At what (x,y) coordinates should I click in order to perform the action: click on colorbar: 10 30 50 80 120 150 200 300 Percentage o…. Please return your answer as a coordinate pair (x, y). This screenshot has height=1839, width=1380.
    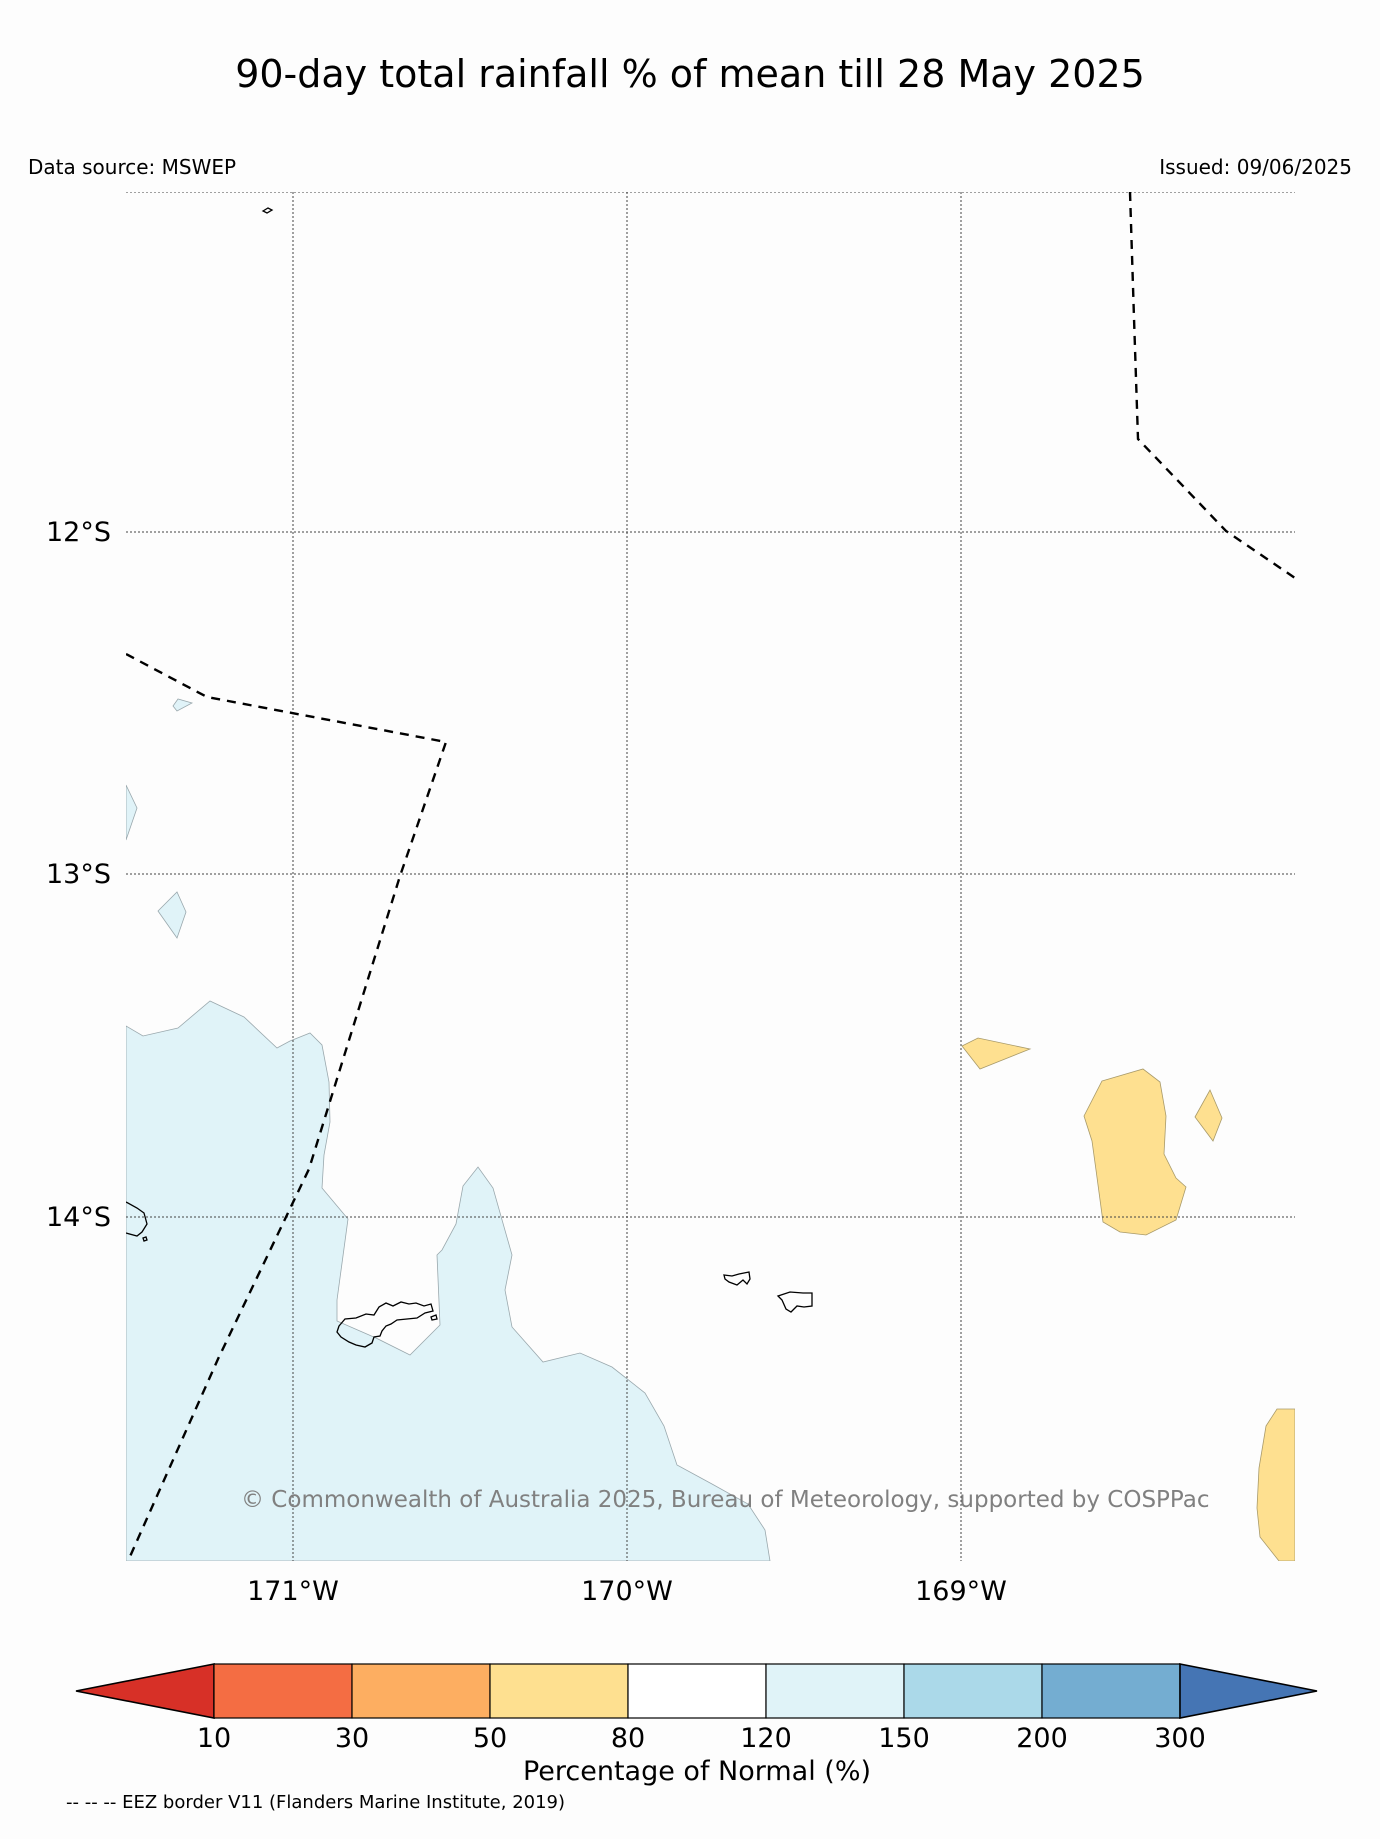
    Looking at the image, I should click on (696, 1725).